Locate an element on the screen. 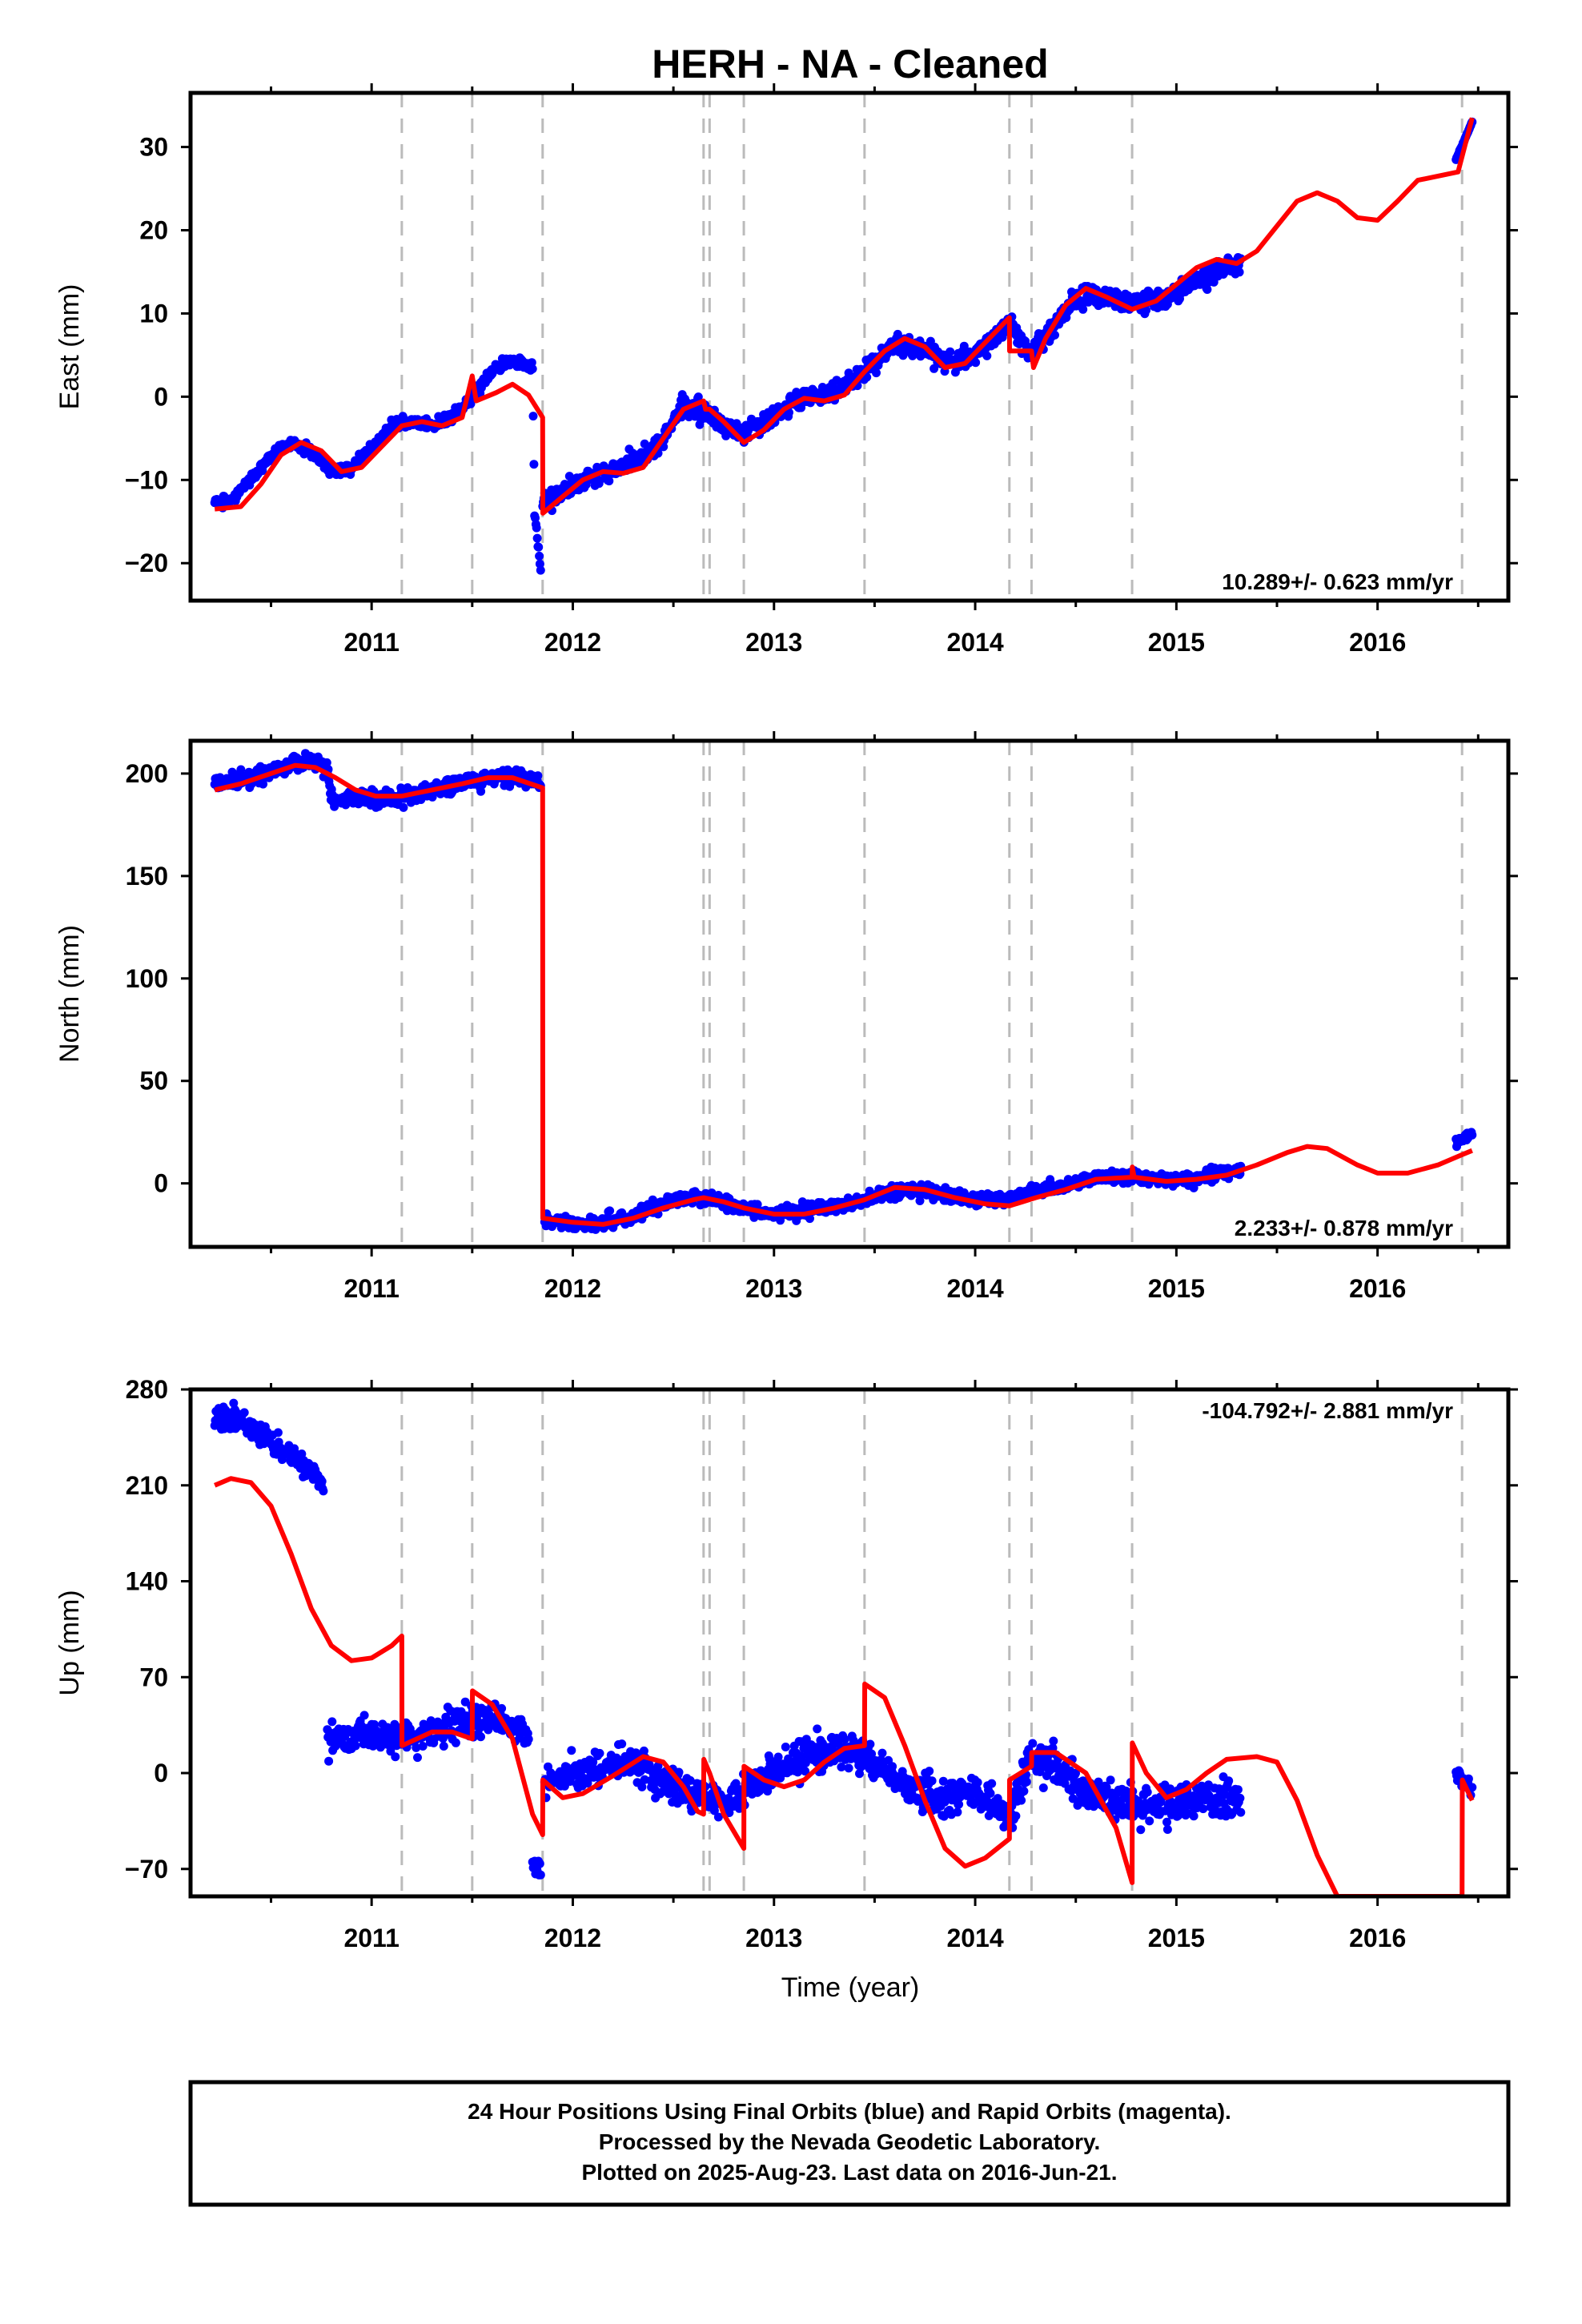 The height and width of the screenshot is (2324, 1582). y-tick-label: 70 is located at coordinates (154, 1677).